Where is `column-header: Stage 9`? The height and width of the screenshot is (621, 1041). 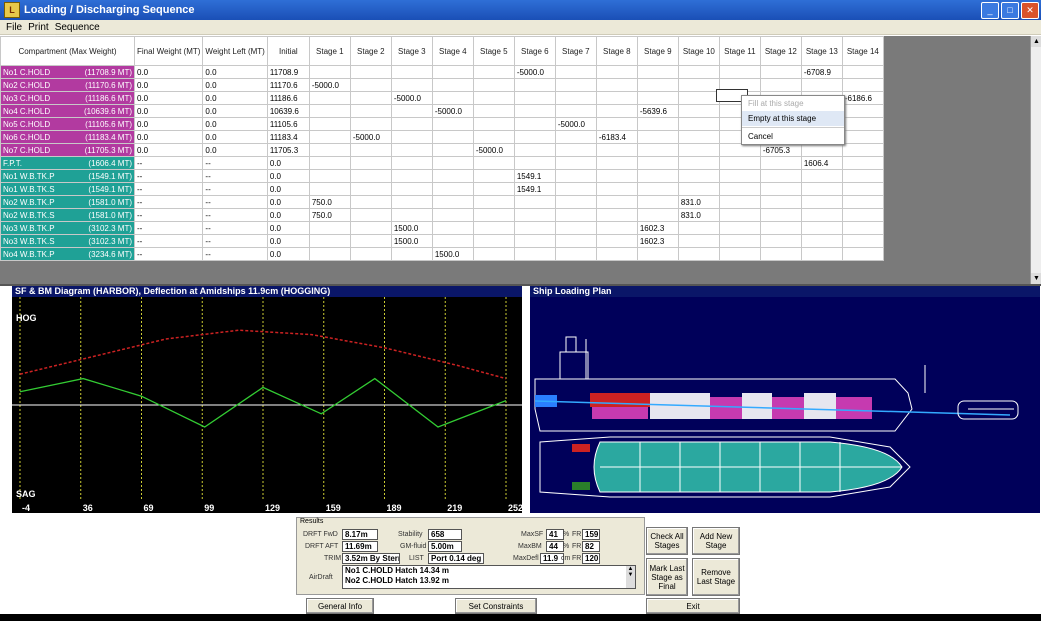
column-header: Stage 9 is located at coordinates (657, 51).